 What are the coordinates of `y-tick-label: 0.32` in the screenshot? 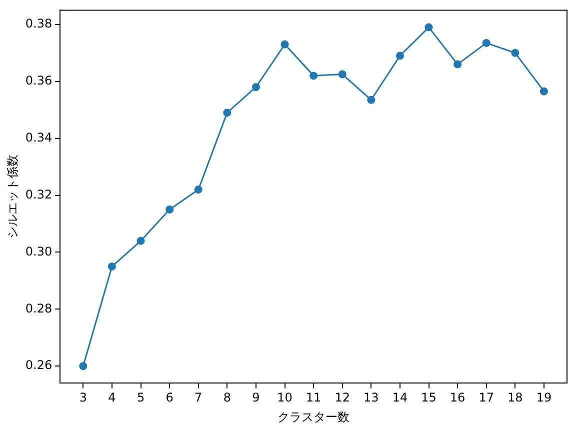 It's located at (38, 194).